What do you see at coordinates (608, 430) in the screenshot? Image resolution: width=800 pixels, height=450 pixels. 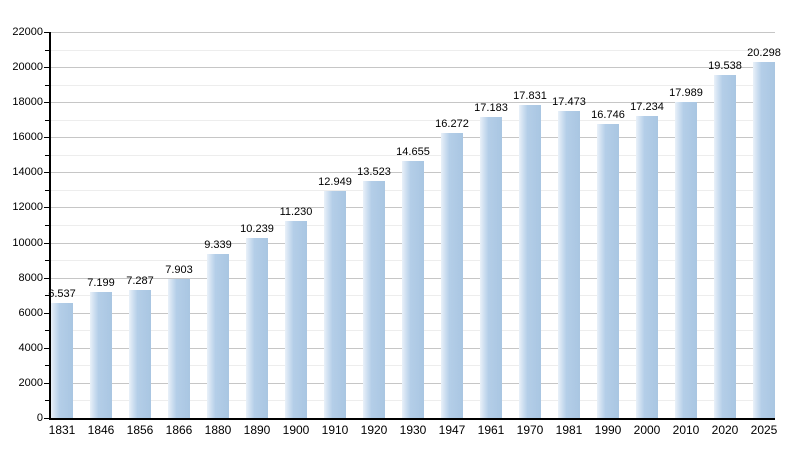 I see `x-axis-tick-label: 1990` at bounding box center [608, 430].